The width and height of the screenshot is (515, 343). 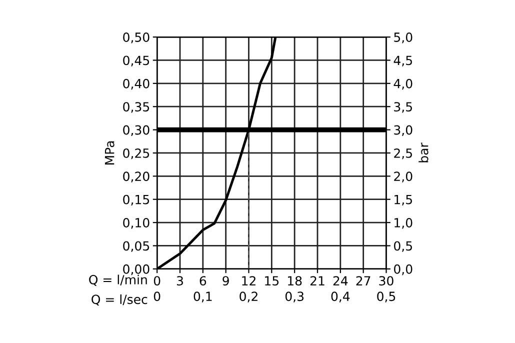 I want to click on x-tick-label: 18, so click(x=295, y=281).